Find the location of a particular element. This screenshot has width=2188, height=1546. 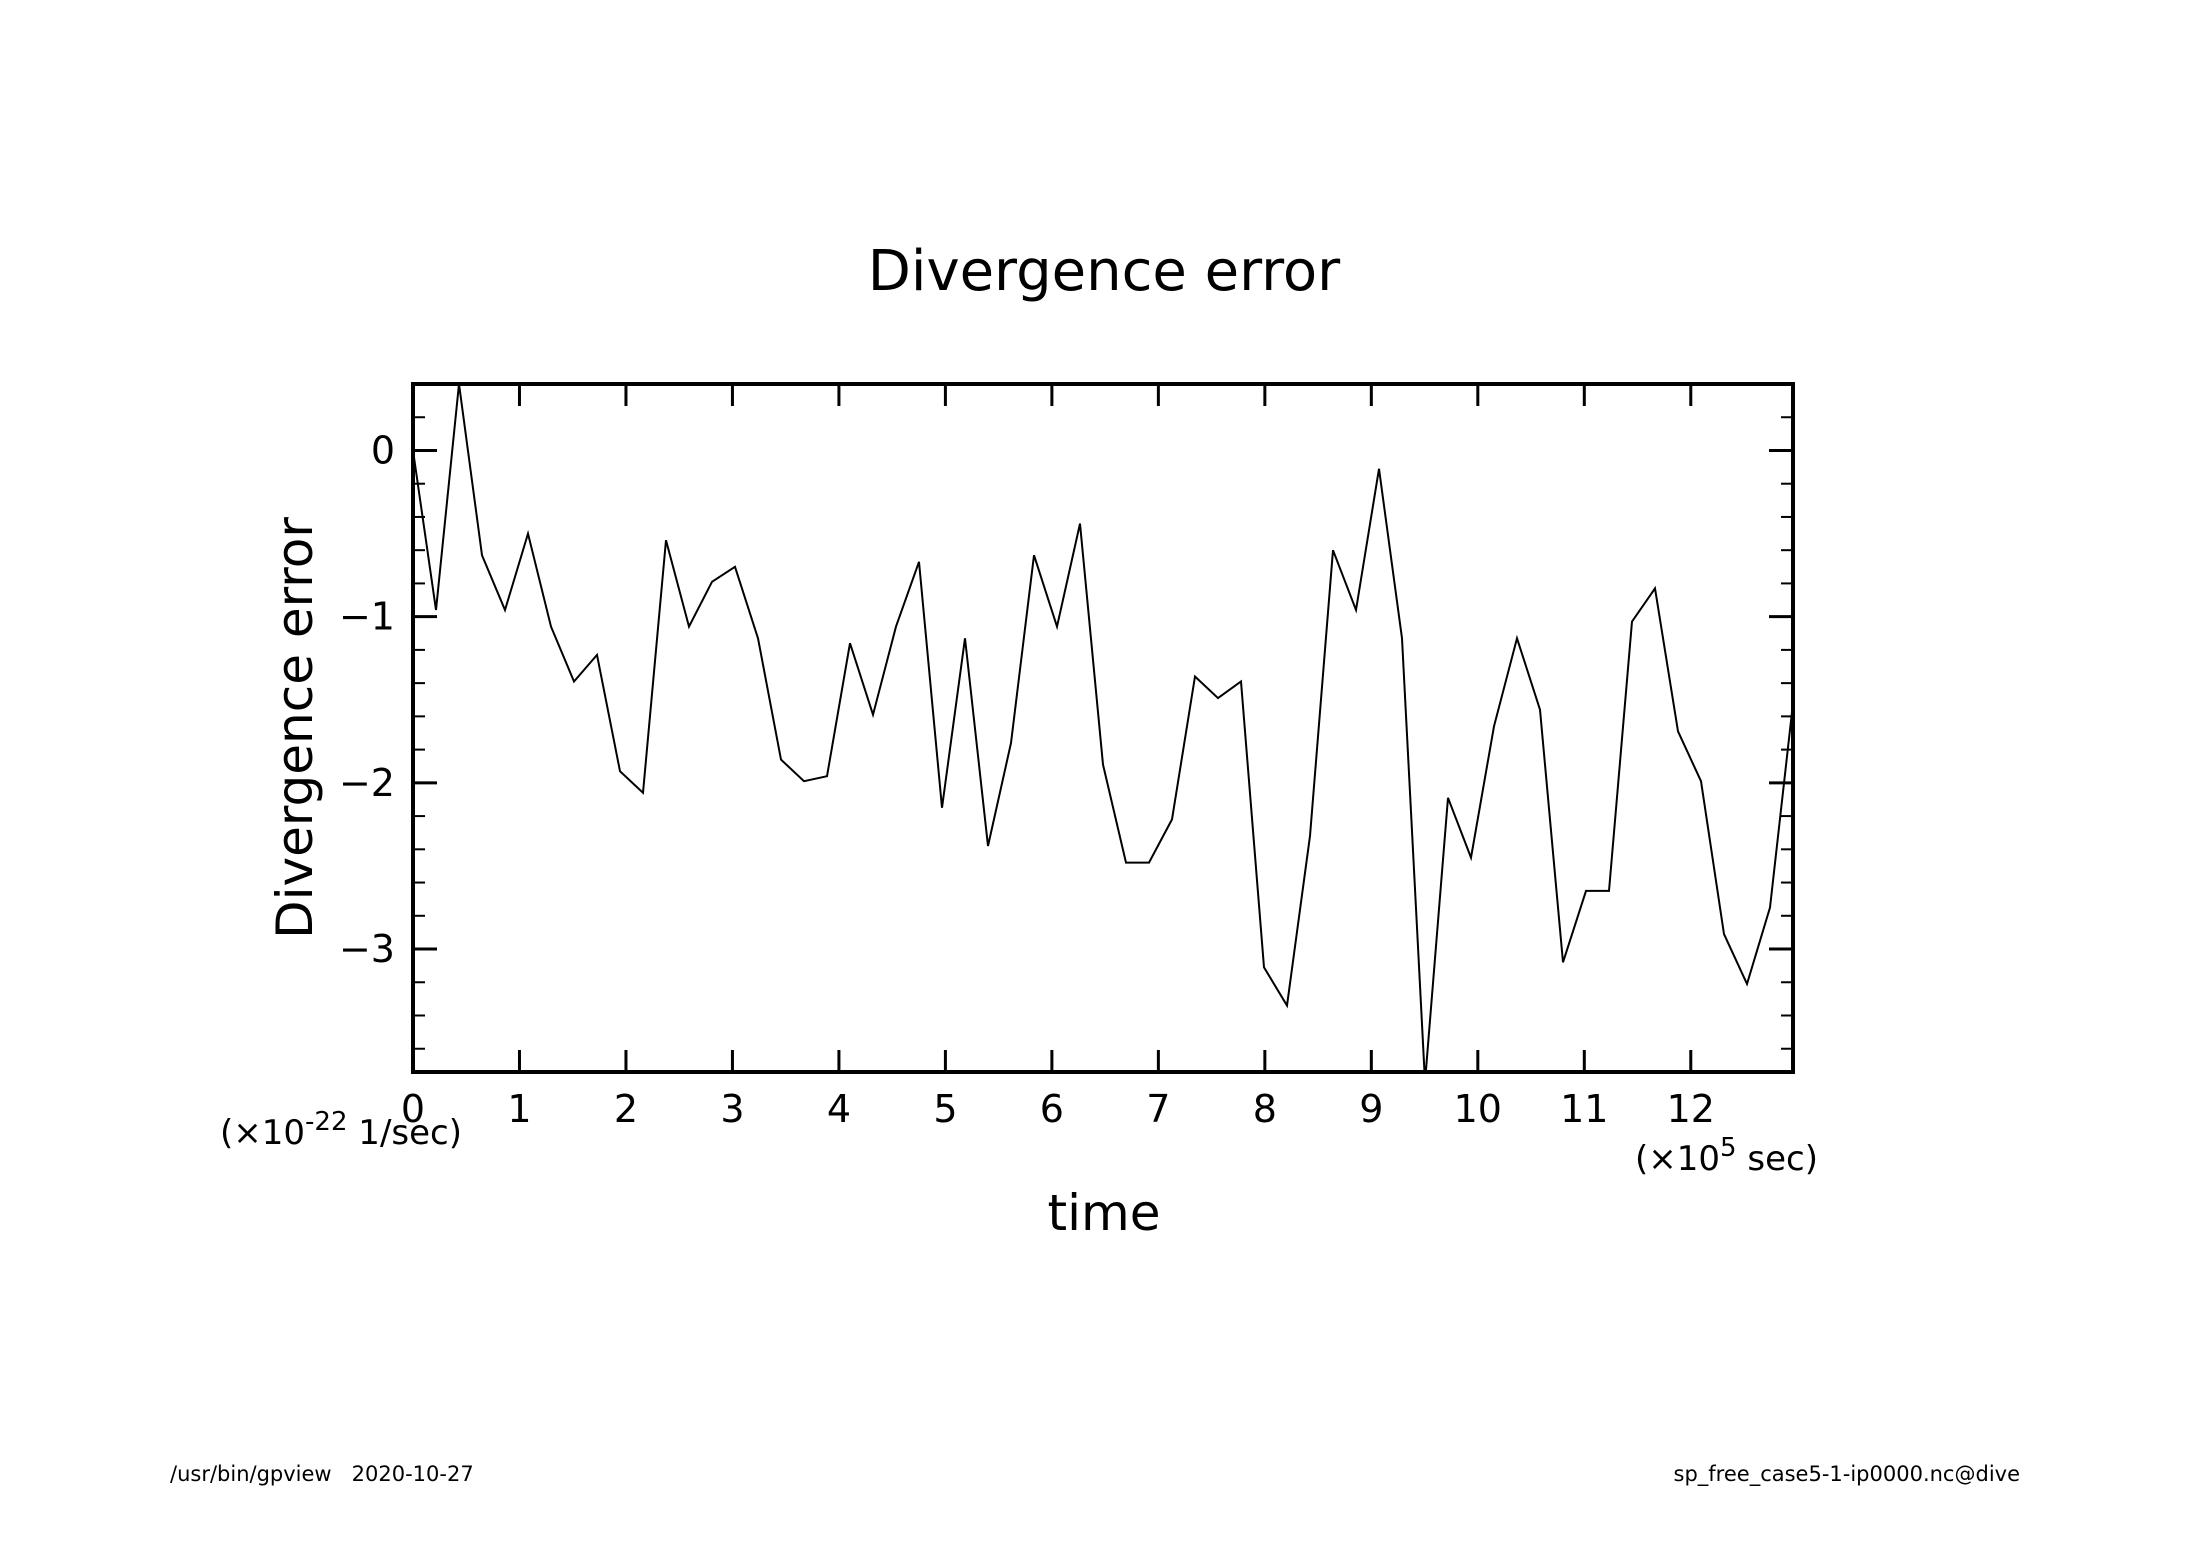

x-unit-label: (×105 sec) is located at coordinates (1726, 1156).